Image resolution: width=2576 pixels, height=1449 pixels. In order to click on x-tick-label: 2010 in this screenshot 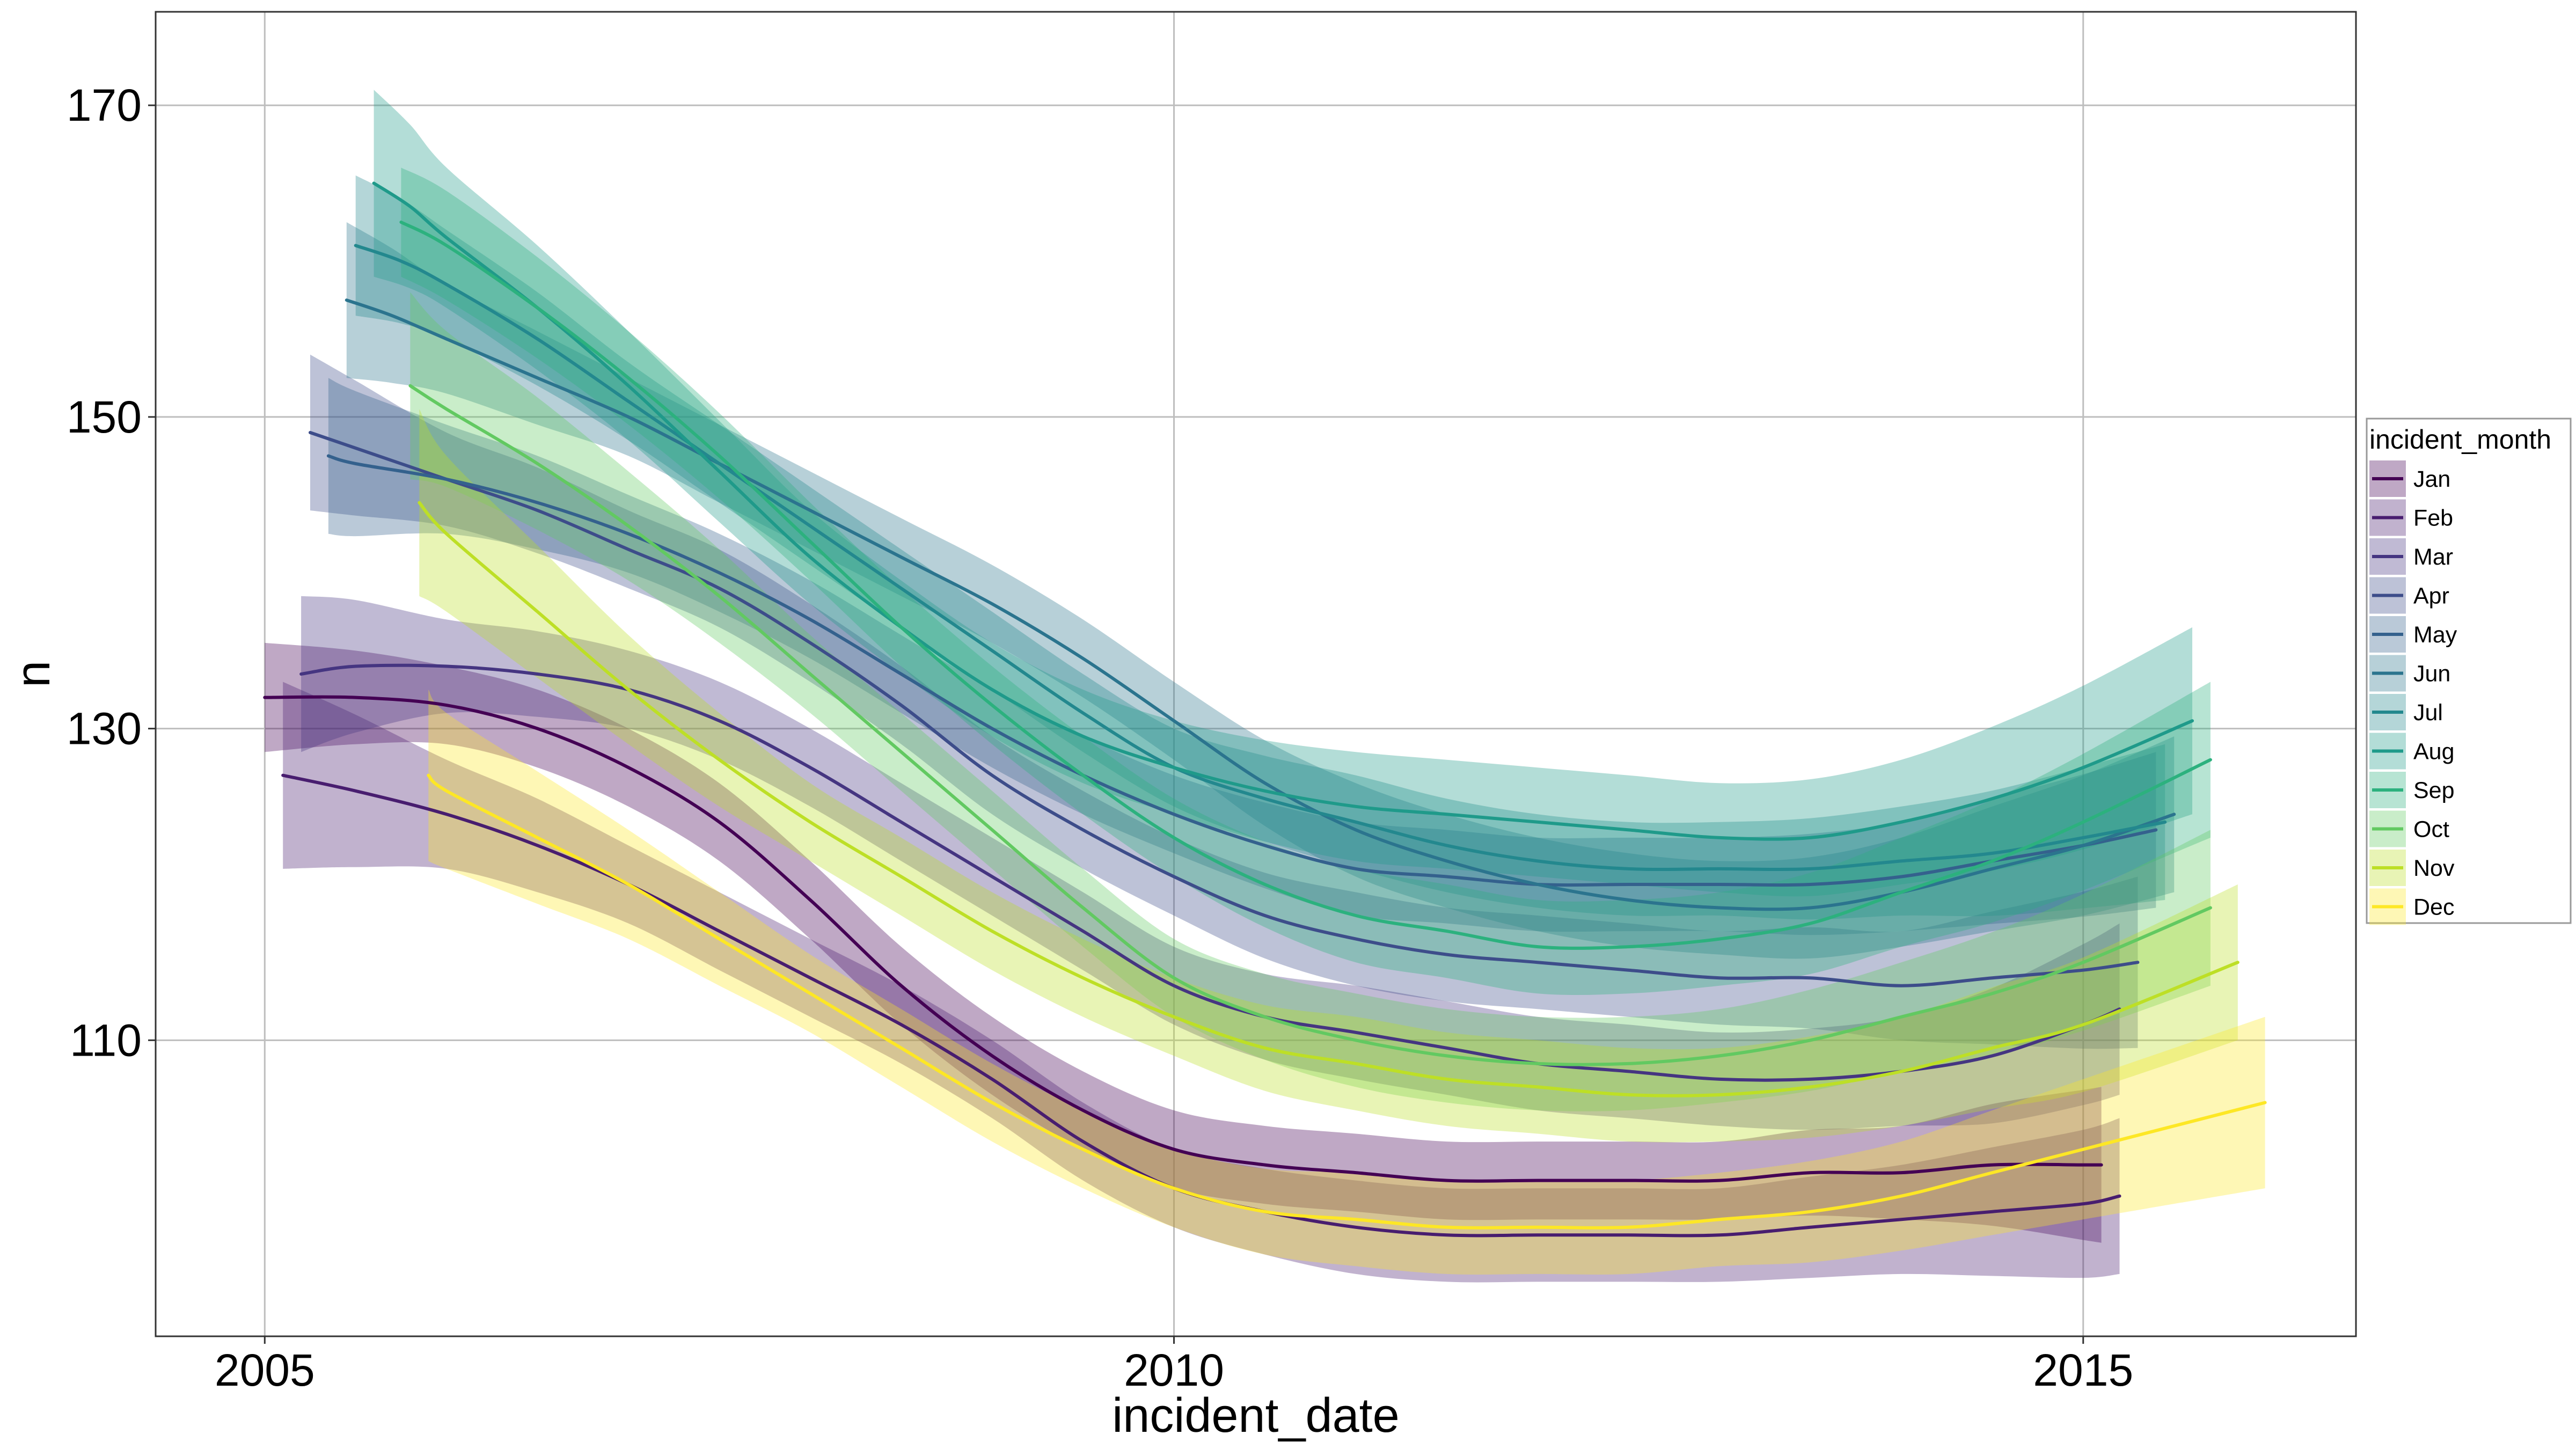, I will do `click(1174, 1370)`.